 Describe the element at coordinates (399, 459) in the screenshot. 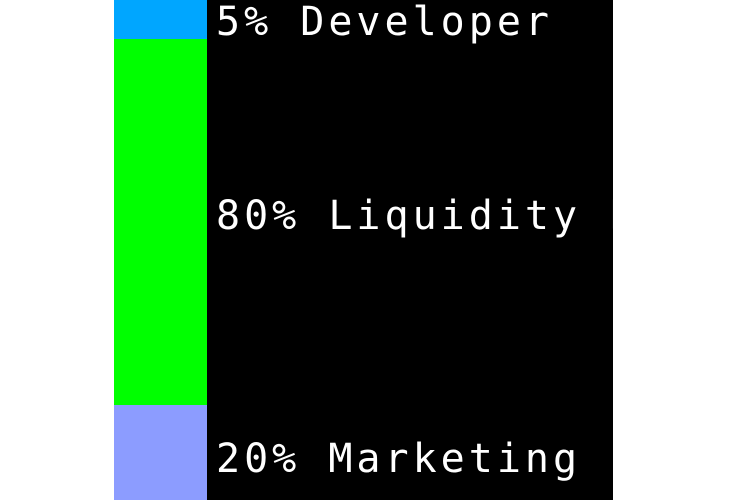

I see `label-marketing: 20% Marketing` at that location.